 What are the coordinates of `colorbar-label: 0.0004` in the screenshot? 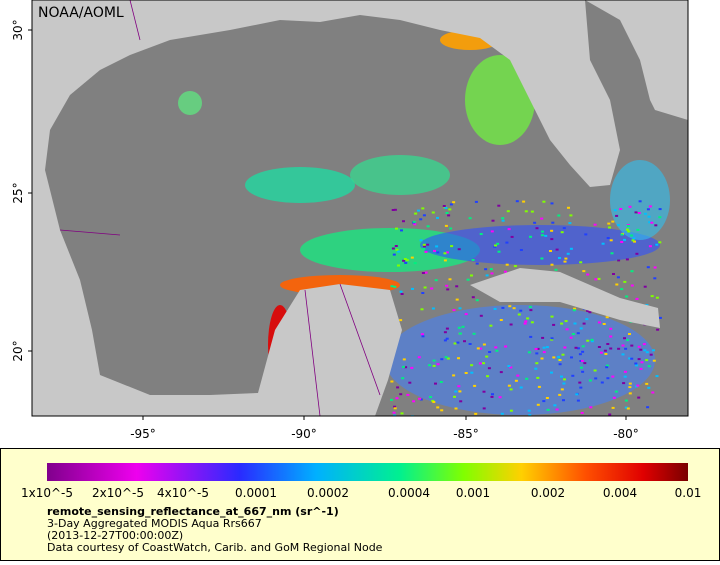 It's located at (409, 493).